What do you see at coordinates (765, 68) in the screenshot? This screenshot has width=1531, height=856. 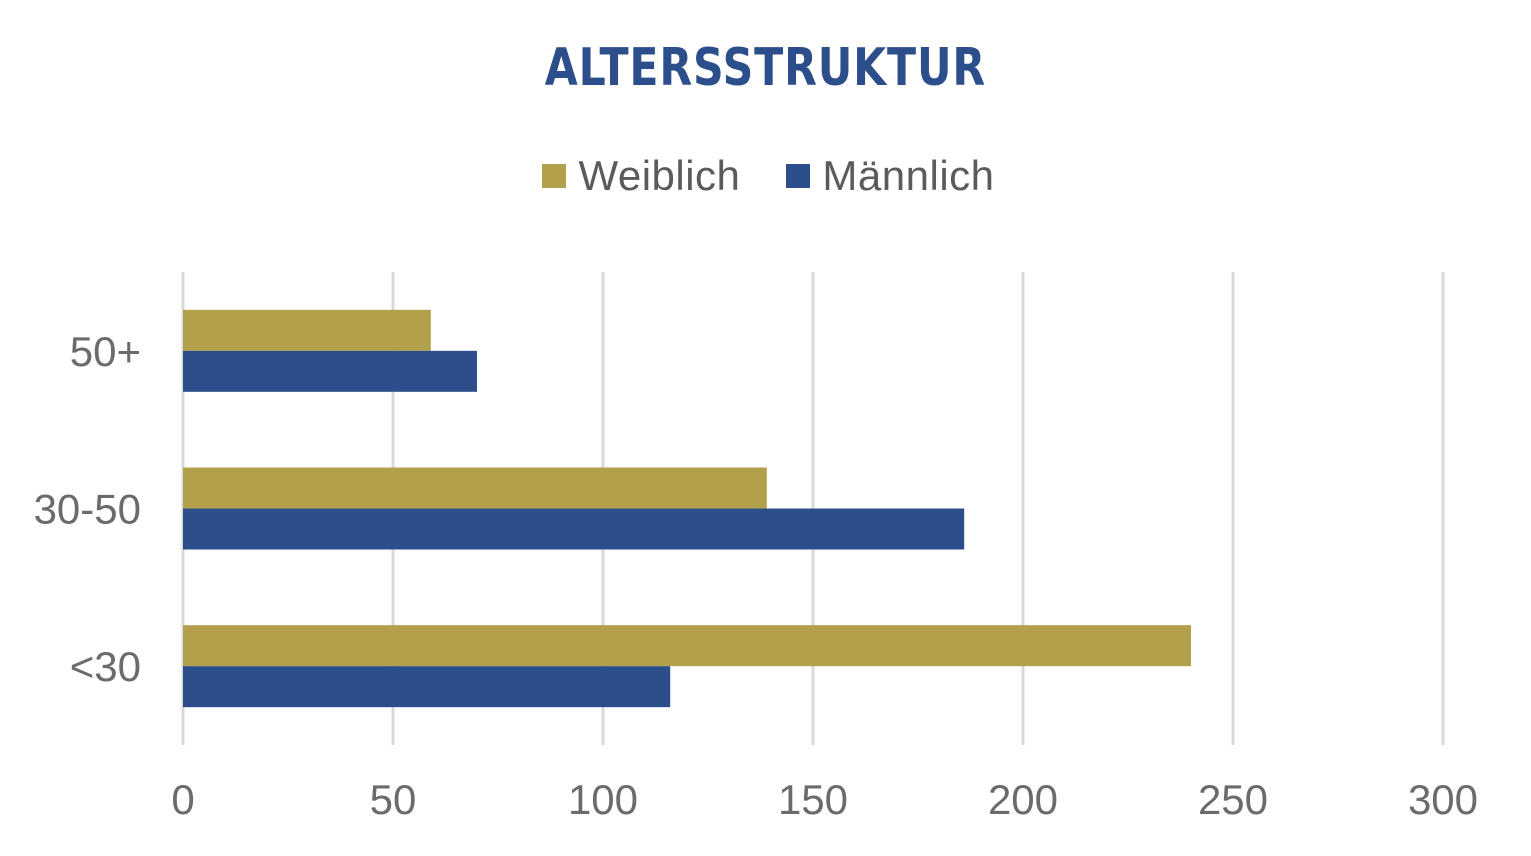 I see `chart-title: ALTERSSTRUKTUR` at bounding box center [765, 68].